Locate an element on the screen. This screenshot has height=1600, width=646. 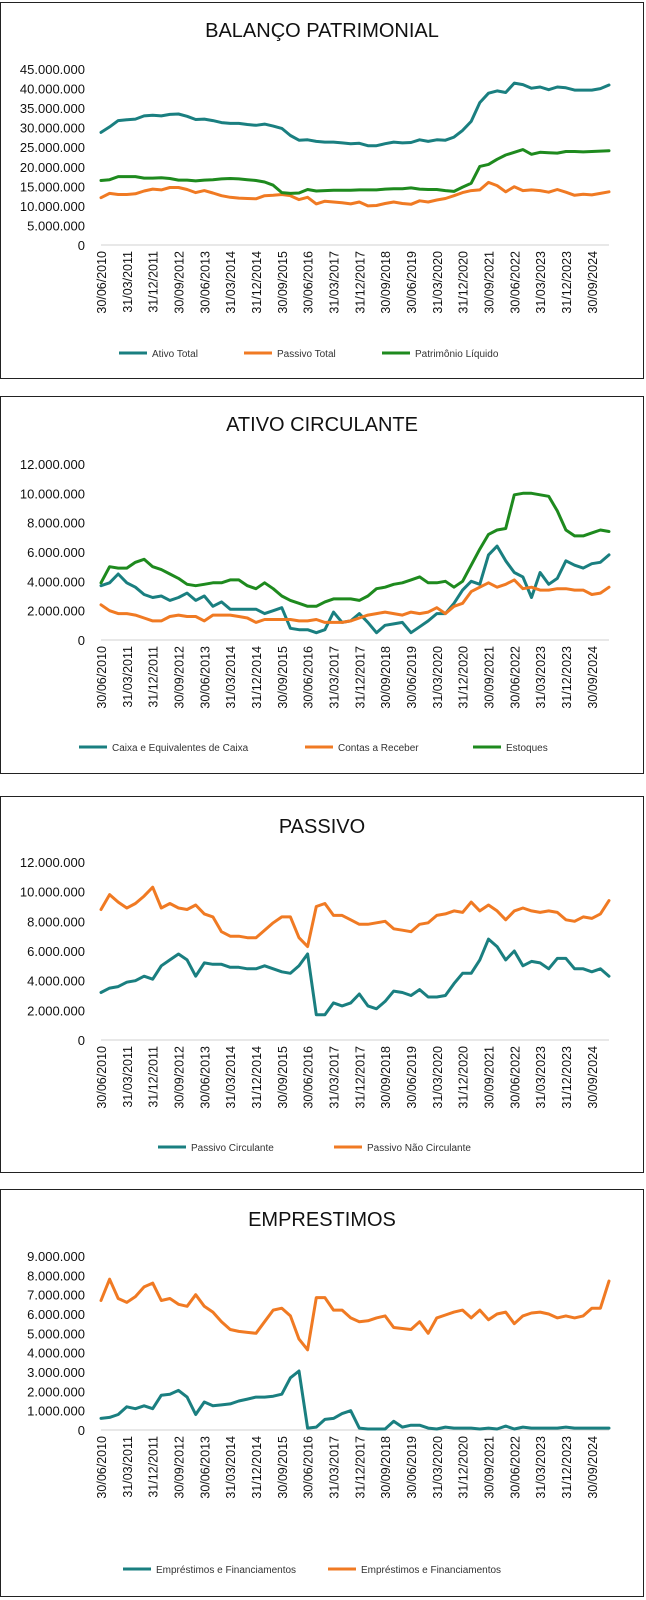
y-tick-label: 7.000.000 is located at coordinates (56, 1295).